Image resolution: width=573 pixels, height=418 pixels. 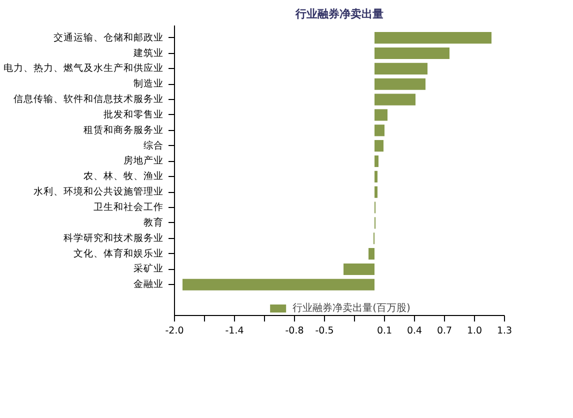 I want to click on y-tick-label: 水利、环境和公共设施管理业, so click(x=99, y=192).